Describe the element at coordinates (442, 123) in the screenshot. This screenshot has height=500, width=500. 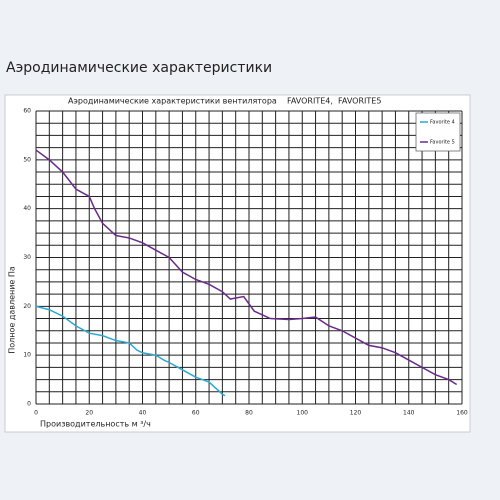
I see `legend-label: Favorite 4` at that location.